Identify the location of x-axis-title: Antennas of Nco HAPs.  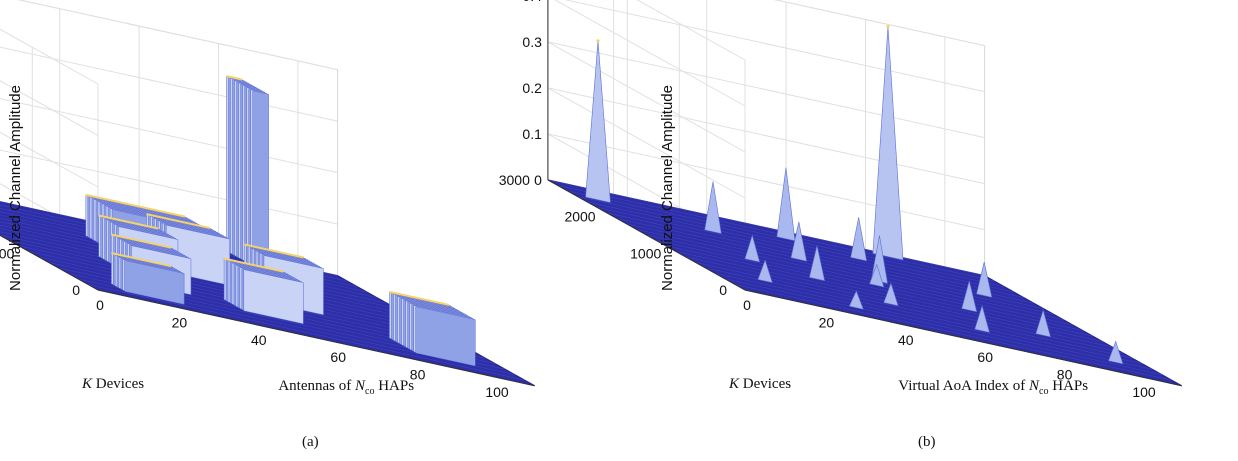
(346, 387).